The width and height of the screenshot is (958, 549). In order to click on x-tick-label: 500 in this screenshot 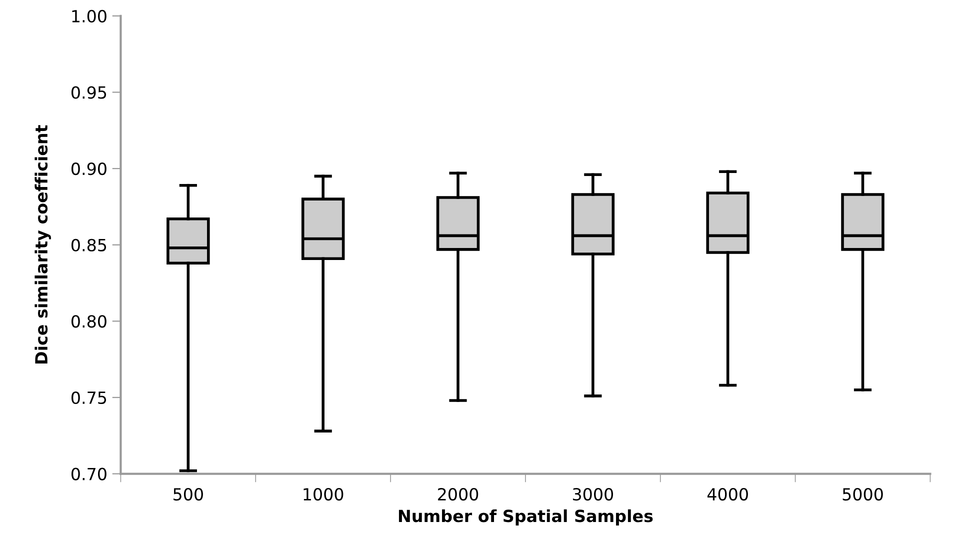, I will do `click(188, 494)`.